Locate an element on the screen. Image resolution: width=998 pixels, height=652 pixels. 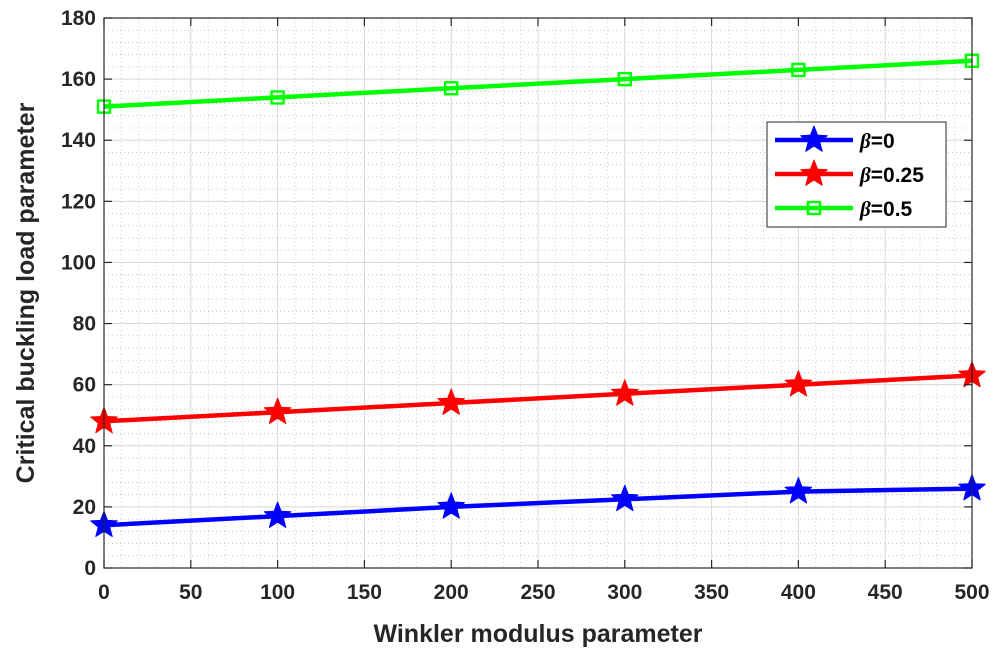
x-tick-label: 350 is located at coordinates (711, 592).